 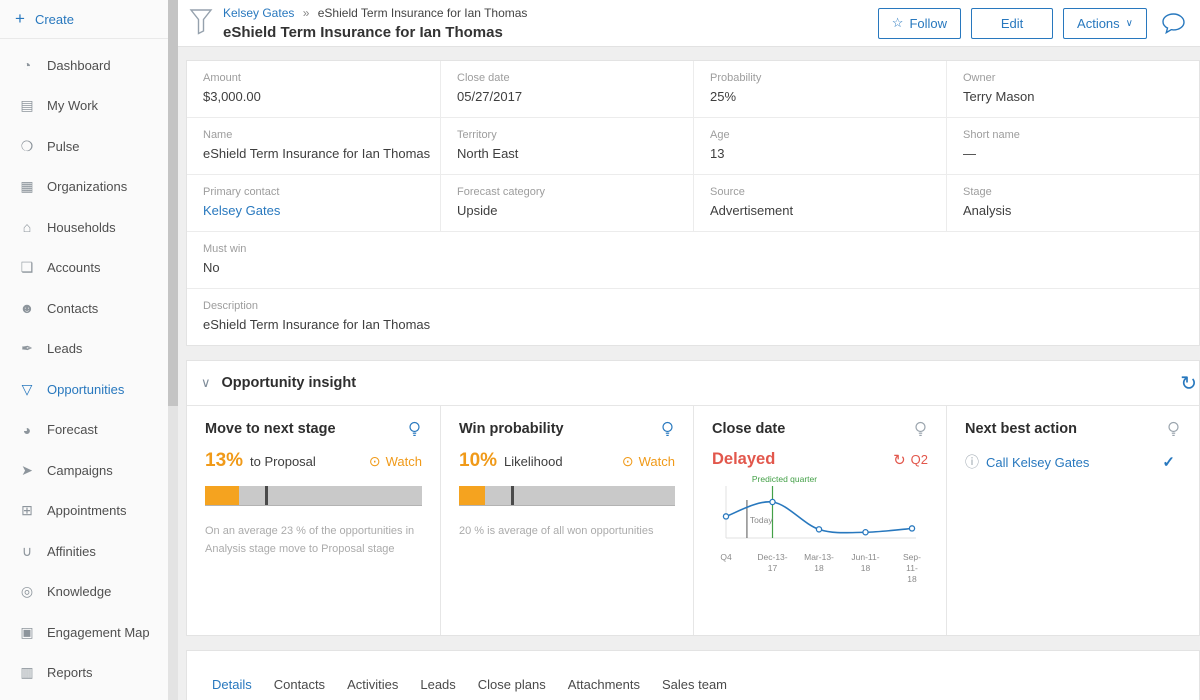 What do you see at coordinates (752, 210) in the screenshot?
I see `field-value: Advertisement` at bounding box center [752, 210].